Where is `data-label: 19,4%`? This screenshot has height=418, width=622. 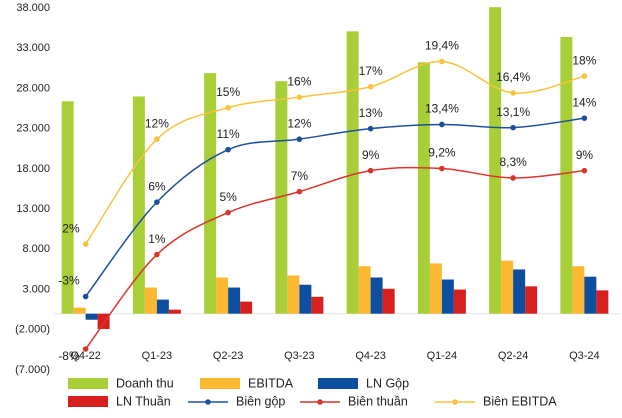 data-label: 19,4% is located at coordinates (442, 46).